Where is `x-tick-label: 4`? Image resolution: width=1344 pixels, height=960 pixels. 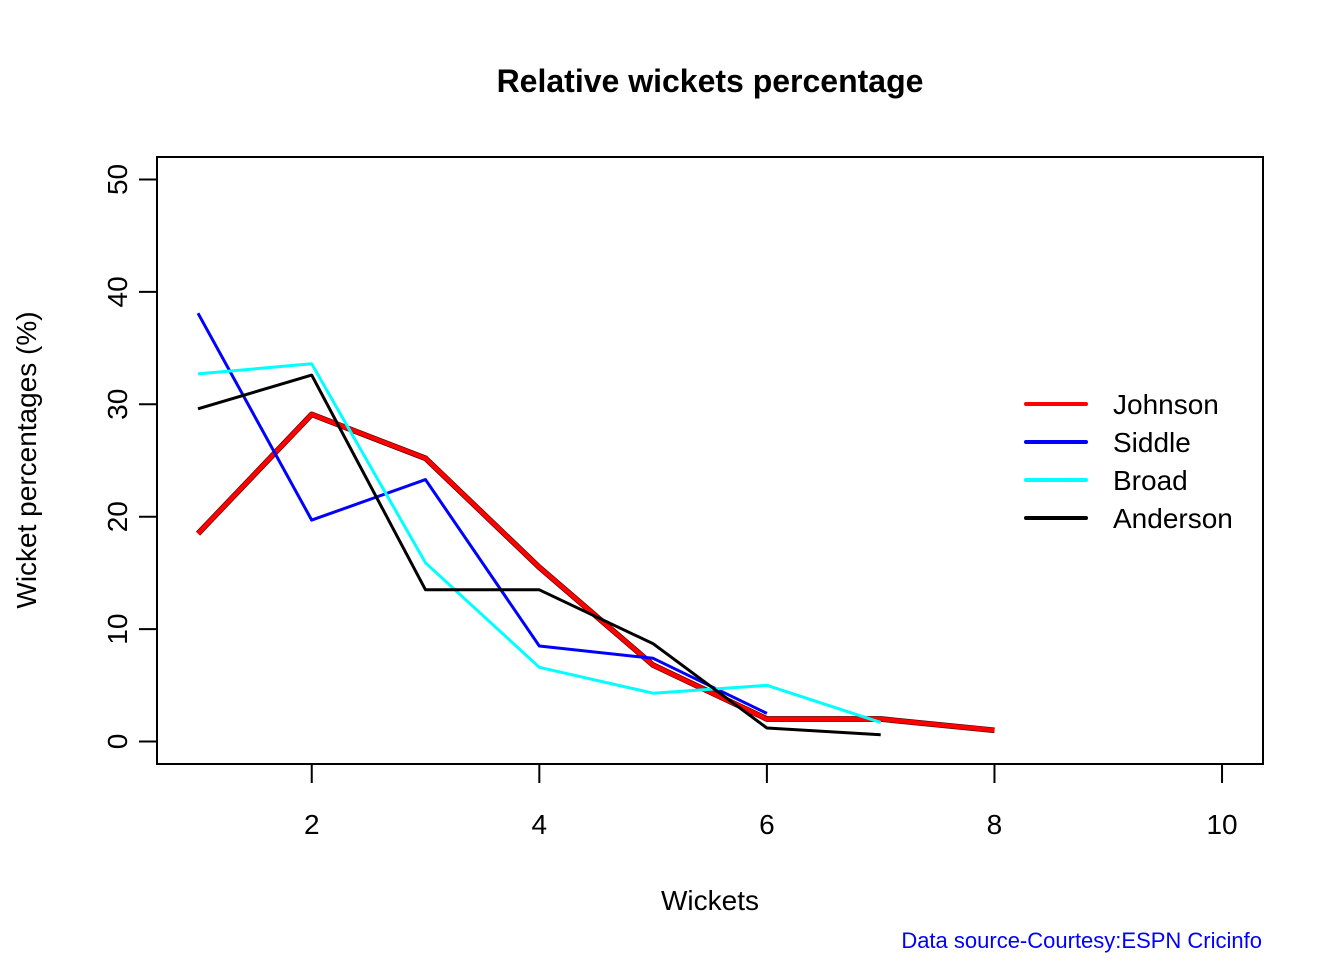 x-tick-label: 4 is located at coordinates (540, 824).